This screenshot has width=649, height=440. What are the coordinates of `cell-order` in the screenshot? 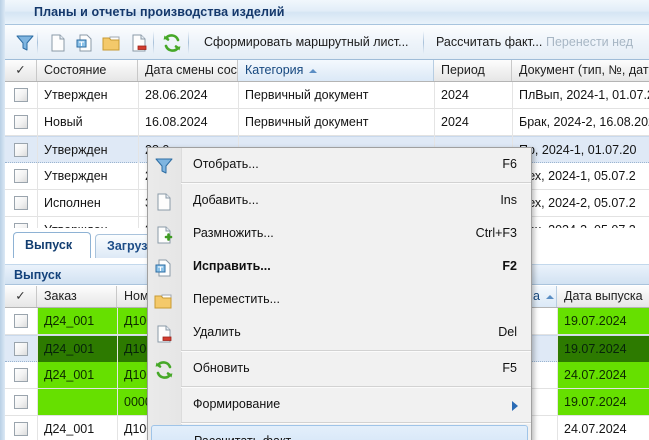 It's located at (77, 402).